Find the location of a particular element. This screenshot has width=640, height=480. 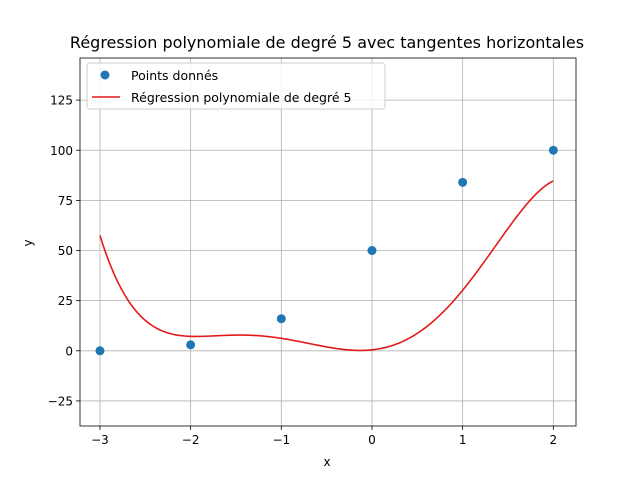

x-tick-label: 2 is located at coordinates (554, 440).